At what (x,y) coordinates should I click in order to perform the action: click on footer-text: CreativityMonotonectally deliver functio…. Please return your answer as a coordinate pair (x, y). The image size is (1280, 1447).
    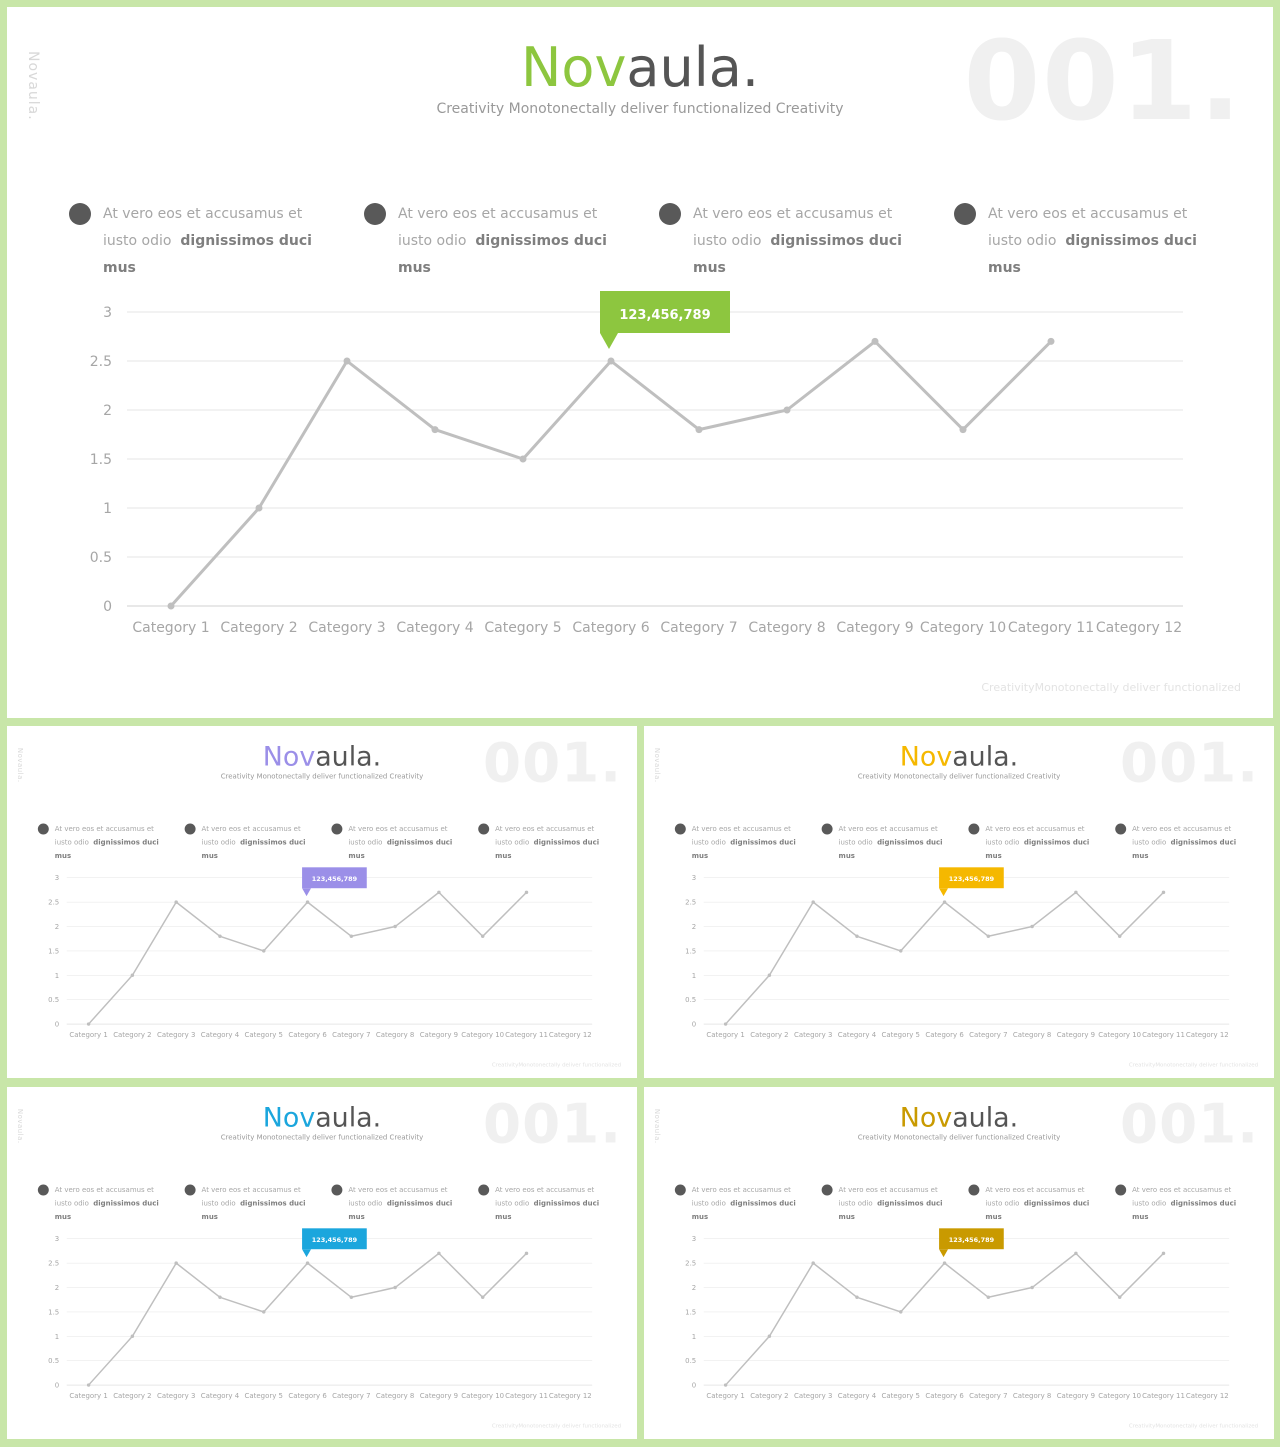
    Looking at the image, I should click on (556, 1425).